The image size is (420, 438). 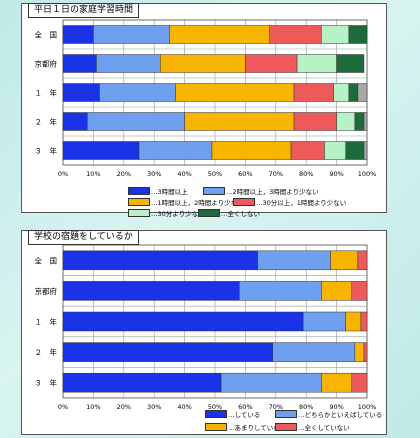 I want to click on legend-label: …どちらかといえばしている, so click(x=340, y=415).